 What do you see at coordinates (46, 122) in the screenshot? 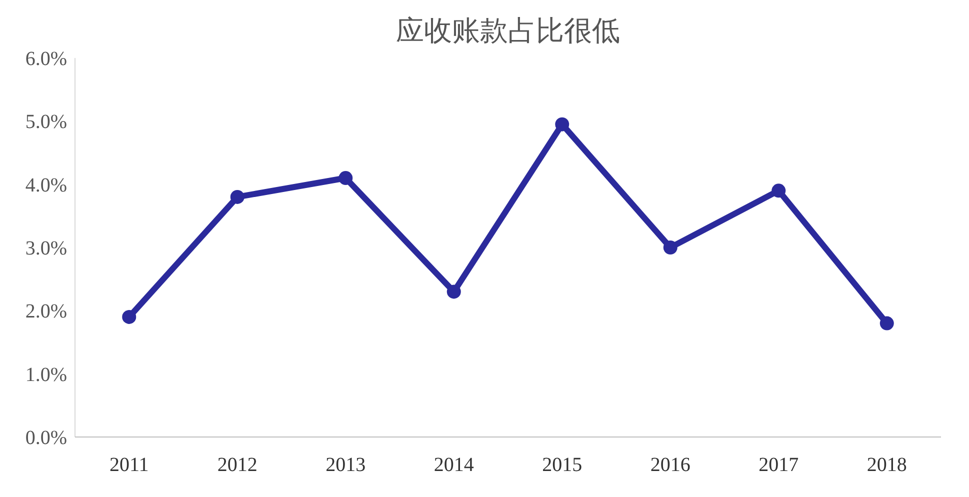
I see `y-tick-label: 5.0%` at bounding box center [46, 122].